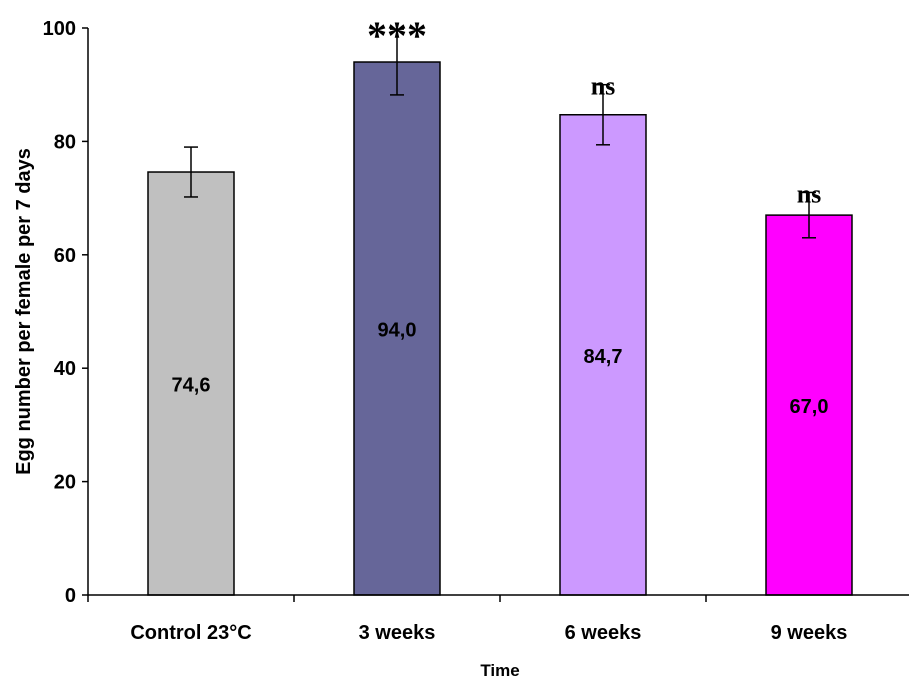  I want to click on y-axis-title: Egg number per female per 7 days, so click(24, 311).